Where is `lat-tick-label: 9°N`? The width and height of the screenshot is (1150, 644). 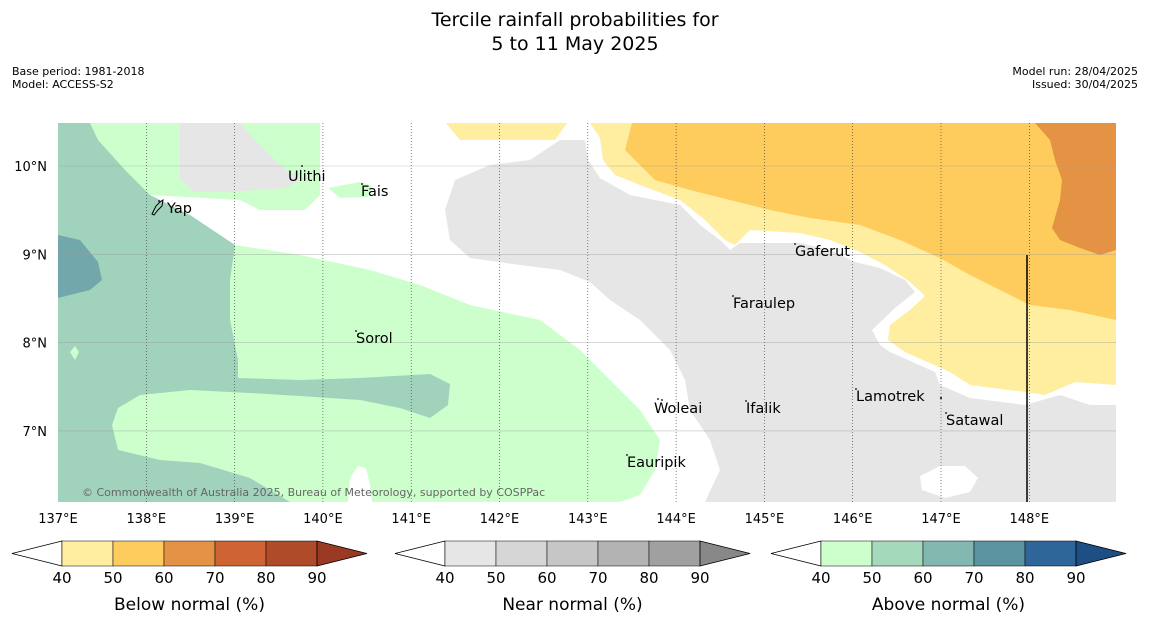
lat-tick-label: 9°N is located at coordinates (35, 255).